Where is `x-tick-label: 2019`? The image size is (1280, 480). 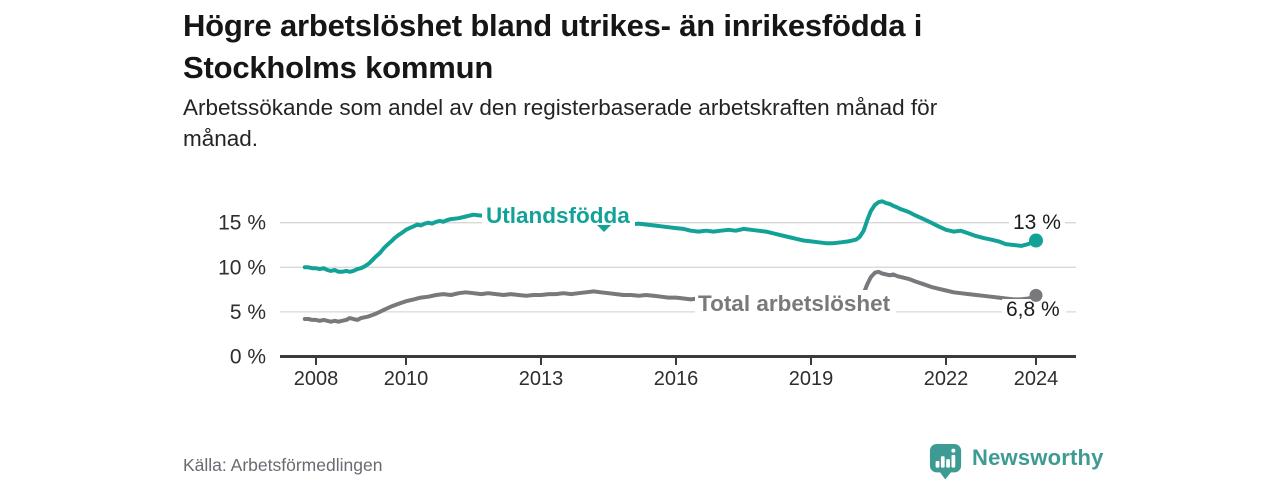 x-tick-label: 2019 is located at coordinates (811, 379).